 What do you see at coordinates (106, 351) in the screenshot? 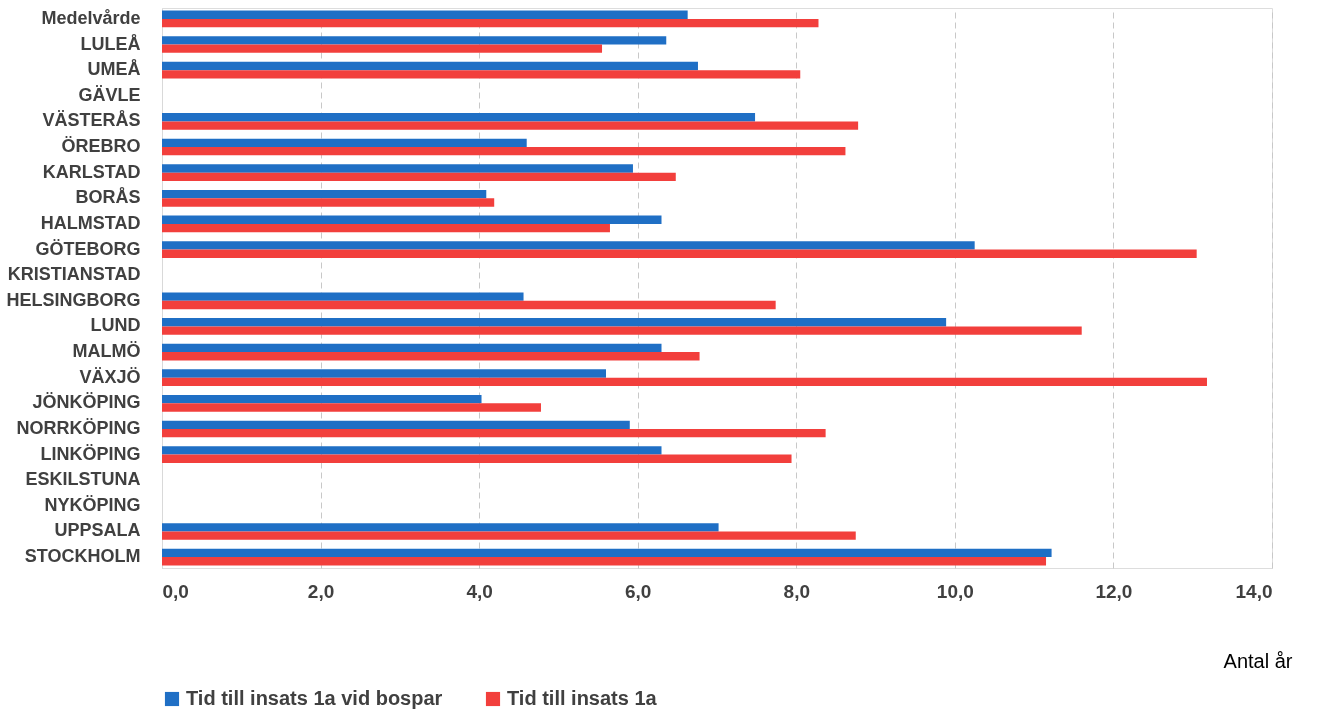
I see `y-tick-label: MALMÖ` at bounding box center [106, 351].